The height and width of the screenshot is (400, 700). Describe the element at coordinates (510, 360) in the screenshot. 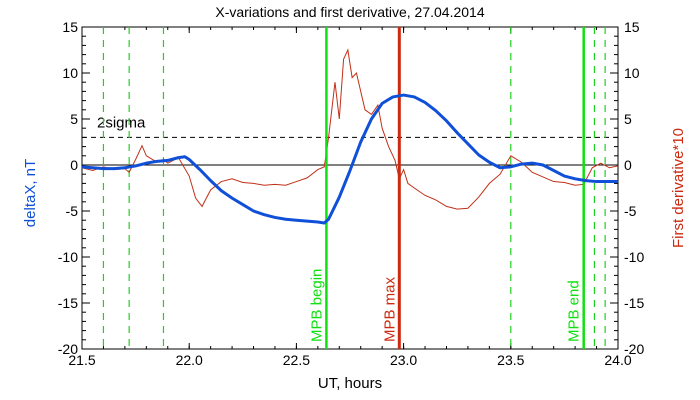

I see `x-tick-label: 23.5` at that location.